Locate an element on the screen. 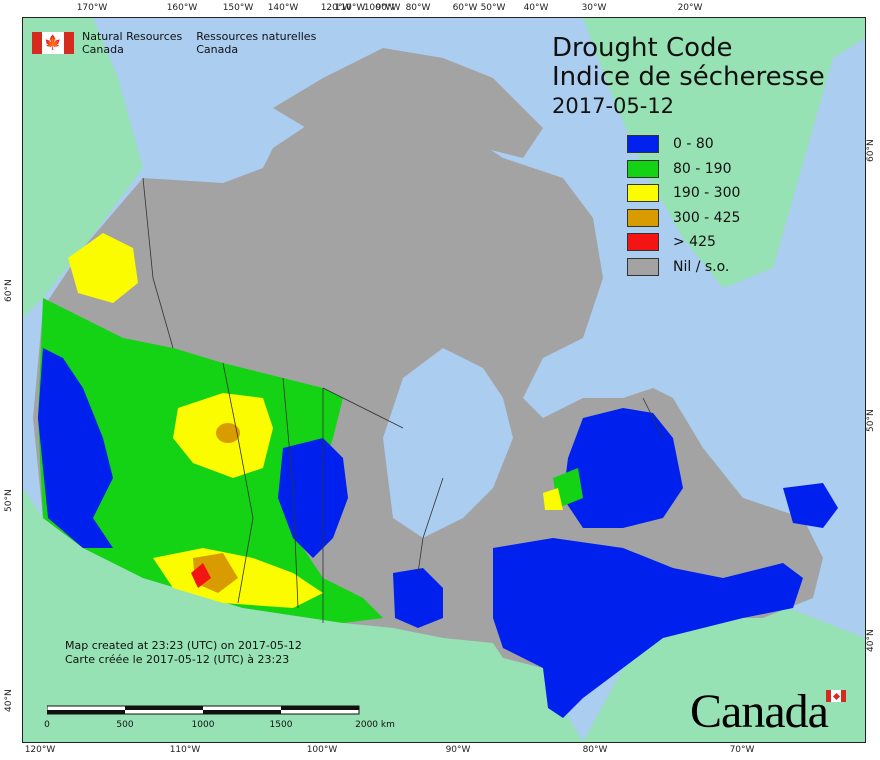 This screenshot has height=760, width=880. graticule-left-label: 40°N is located at coordinates (9, 700).